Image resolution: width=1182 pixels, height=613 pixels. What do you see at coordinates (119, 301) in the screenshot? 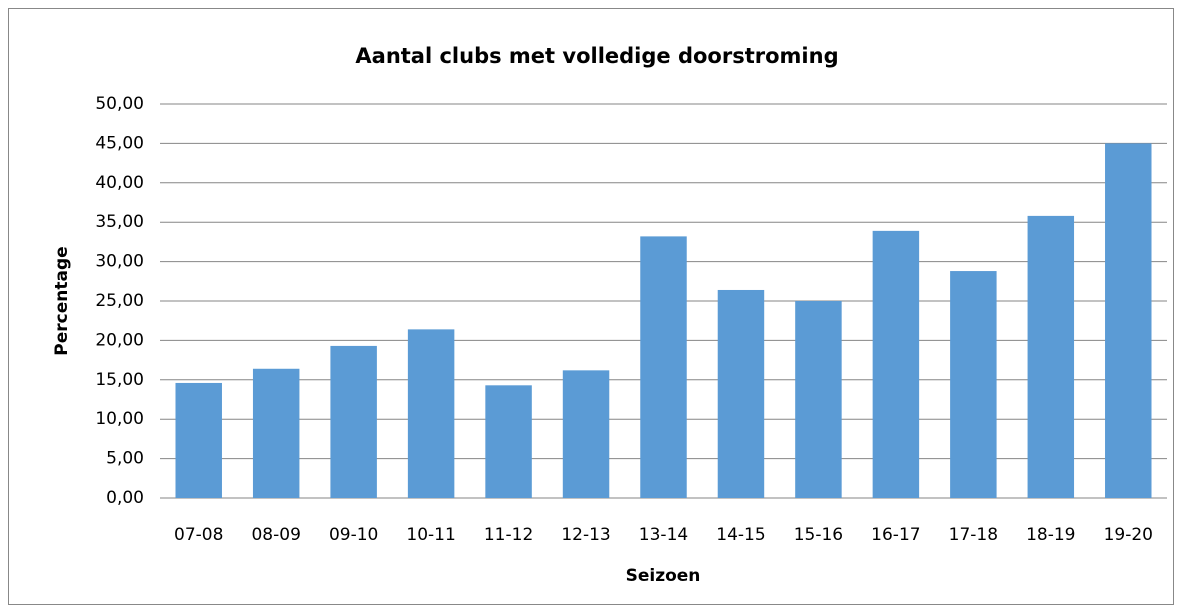
I see `y-tick-label: 25,00` at bounding box center [119, 301].